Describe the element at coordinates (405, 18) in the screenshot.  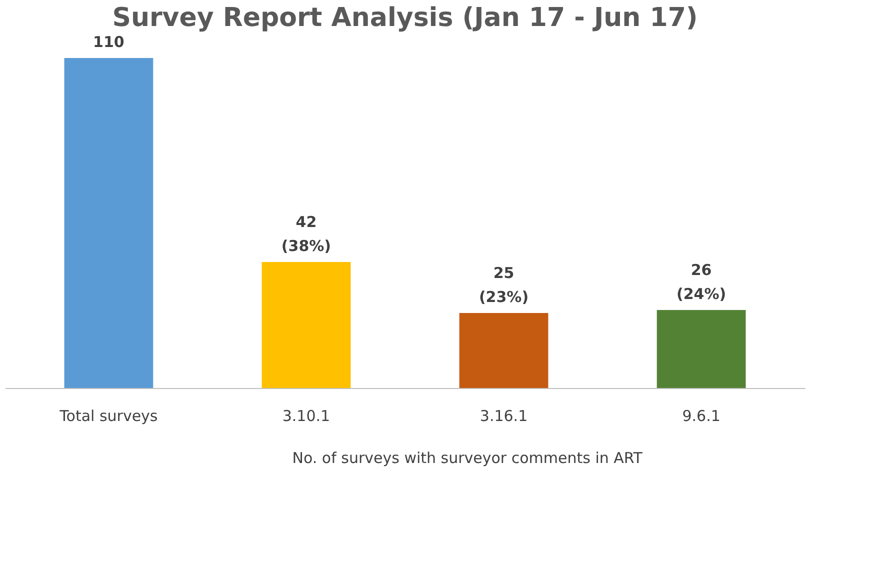
I see `chart-title: Survey Report Analysis (Jan 17 - Jun 17)` at that location.